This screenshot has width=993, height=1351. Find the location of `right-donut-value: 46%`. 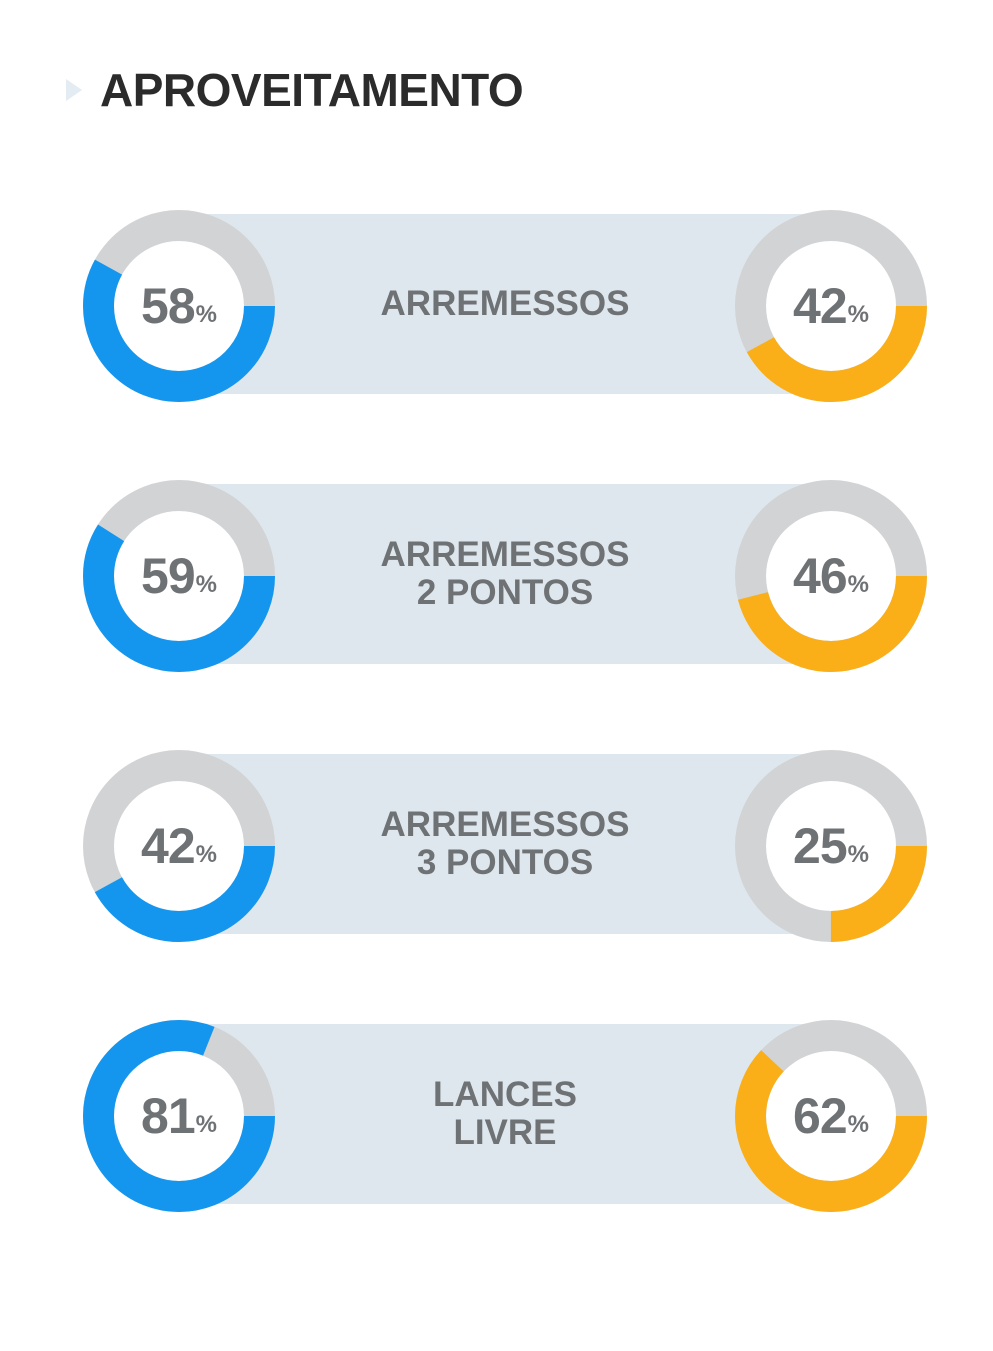

right-donut-value: 46% is located at coordinates (831, 576).